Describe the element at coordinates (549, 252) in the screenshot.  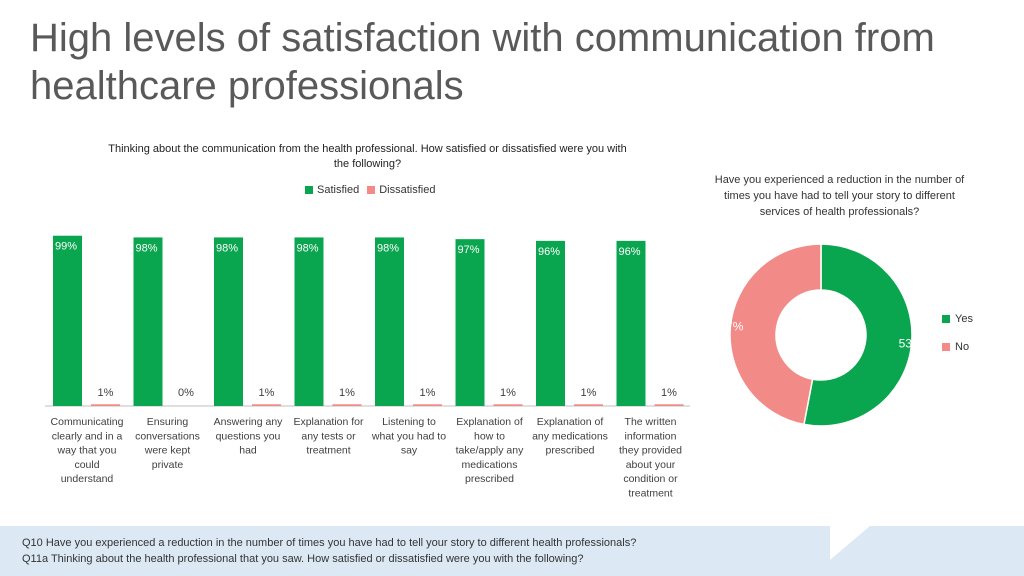
I see `data-label-satisfied-6: 96%` at that location.